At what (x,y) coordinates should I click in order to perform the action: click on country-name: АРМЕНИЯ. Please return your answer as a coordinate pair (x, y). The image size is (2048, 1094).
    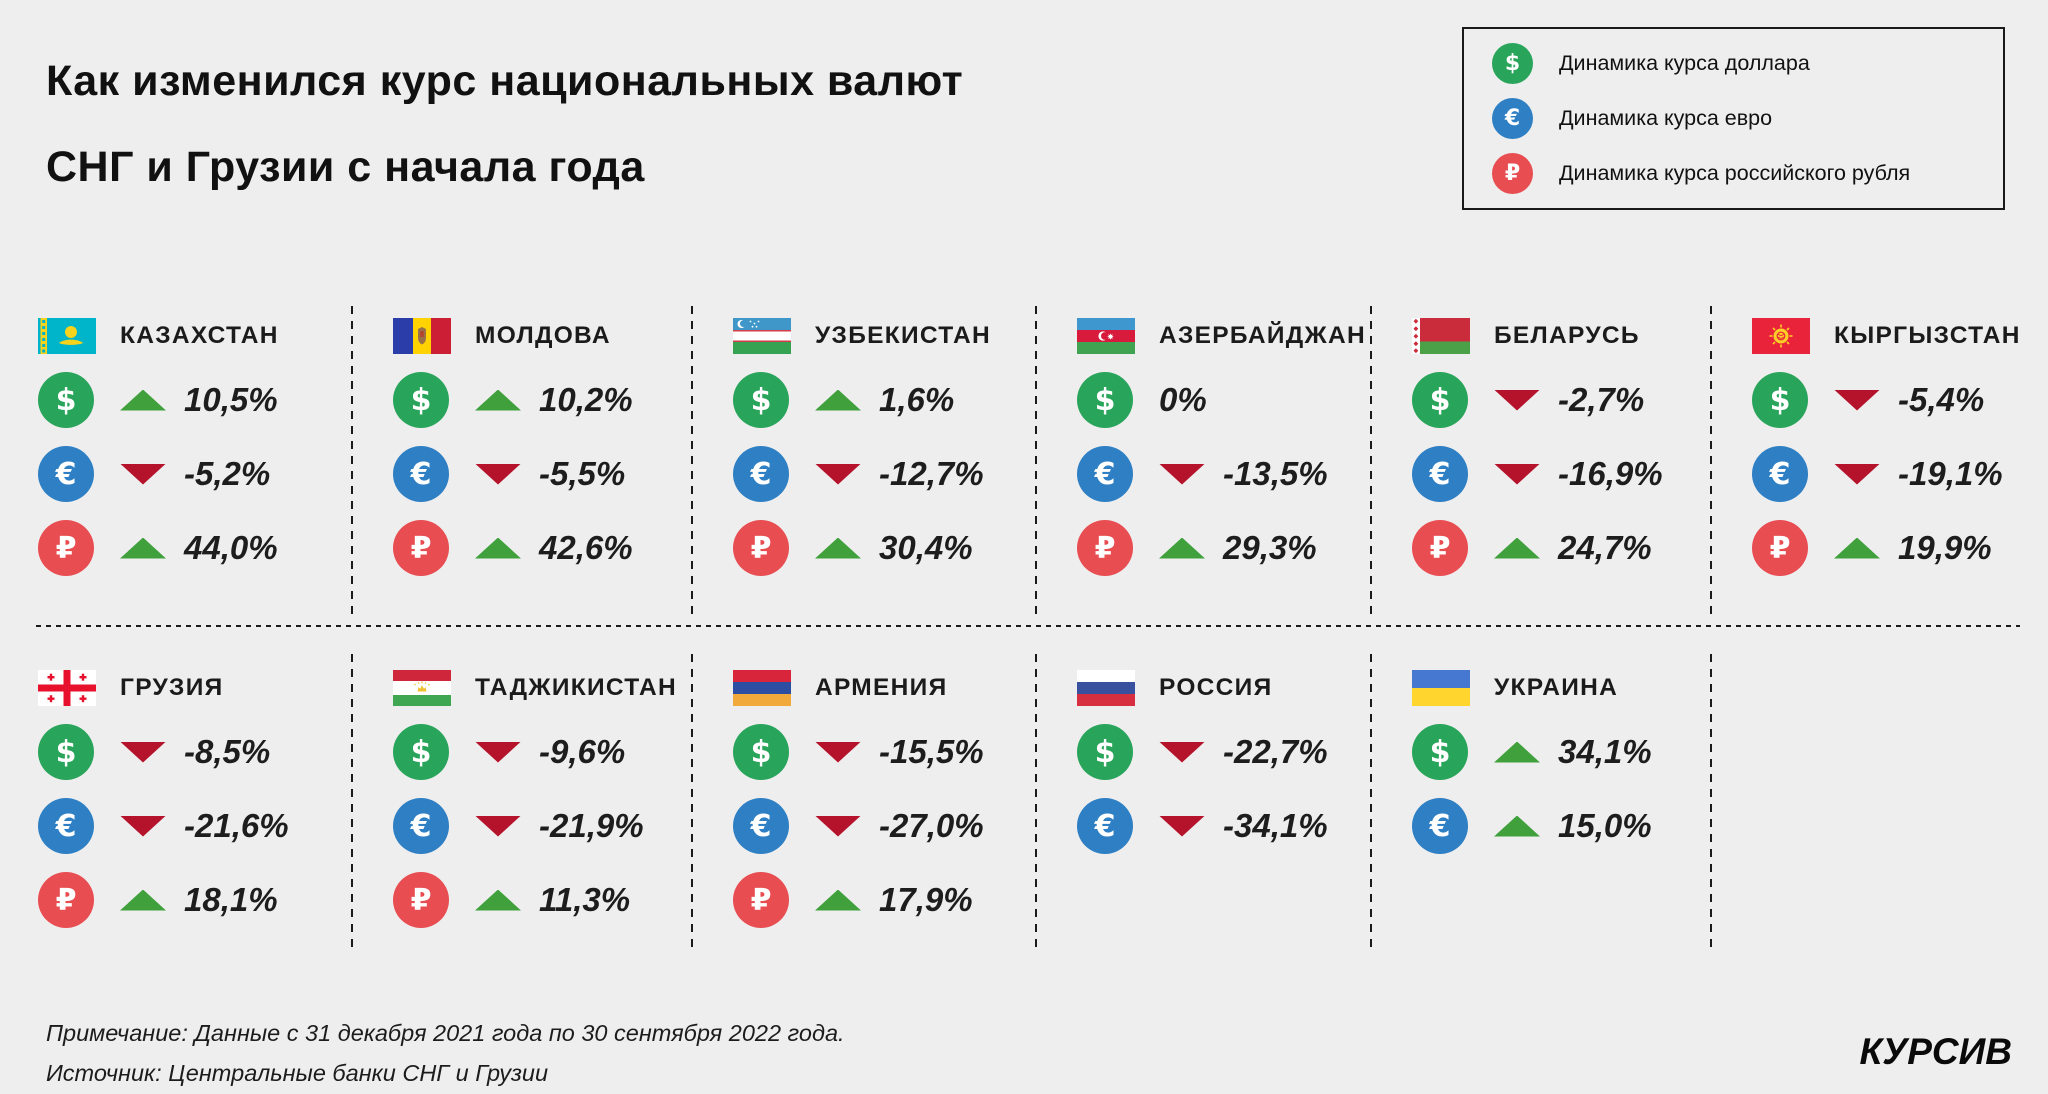
    Looking at the image, I should click on (881, 687).